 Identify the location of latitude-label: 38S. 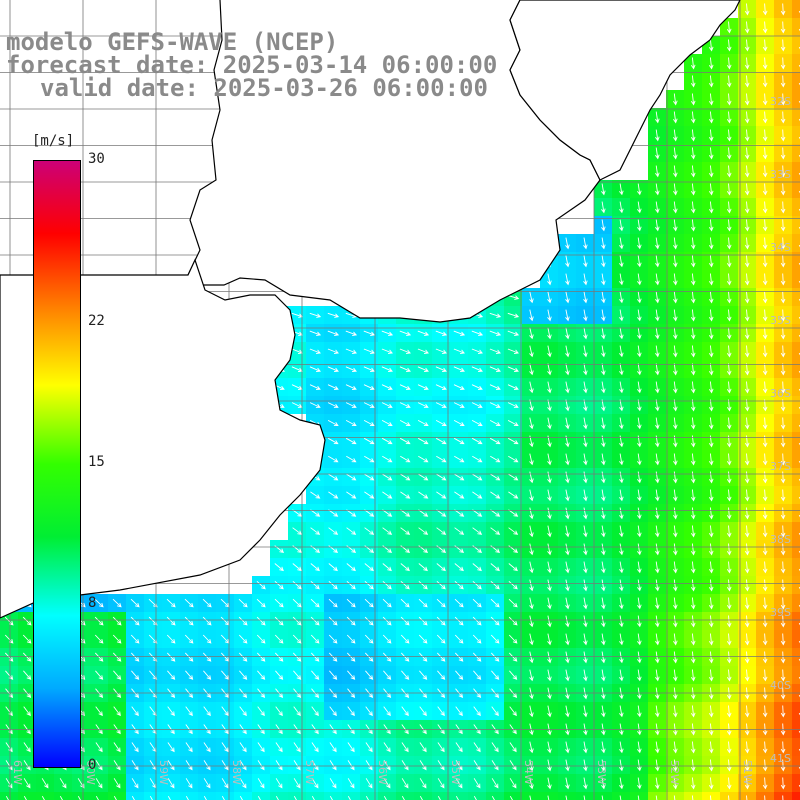
(780, 539).